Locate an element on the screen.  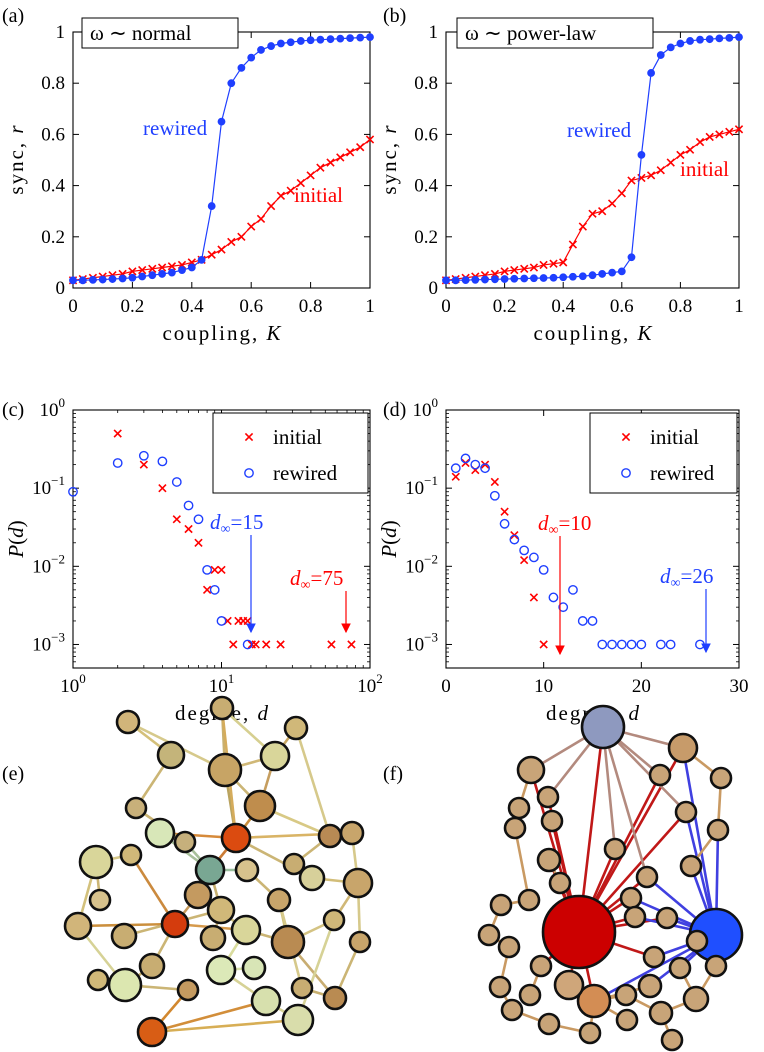
network-e-initial is located at coordinates (218, 871).